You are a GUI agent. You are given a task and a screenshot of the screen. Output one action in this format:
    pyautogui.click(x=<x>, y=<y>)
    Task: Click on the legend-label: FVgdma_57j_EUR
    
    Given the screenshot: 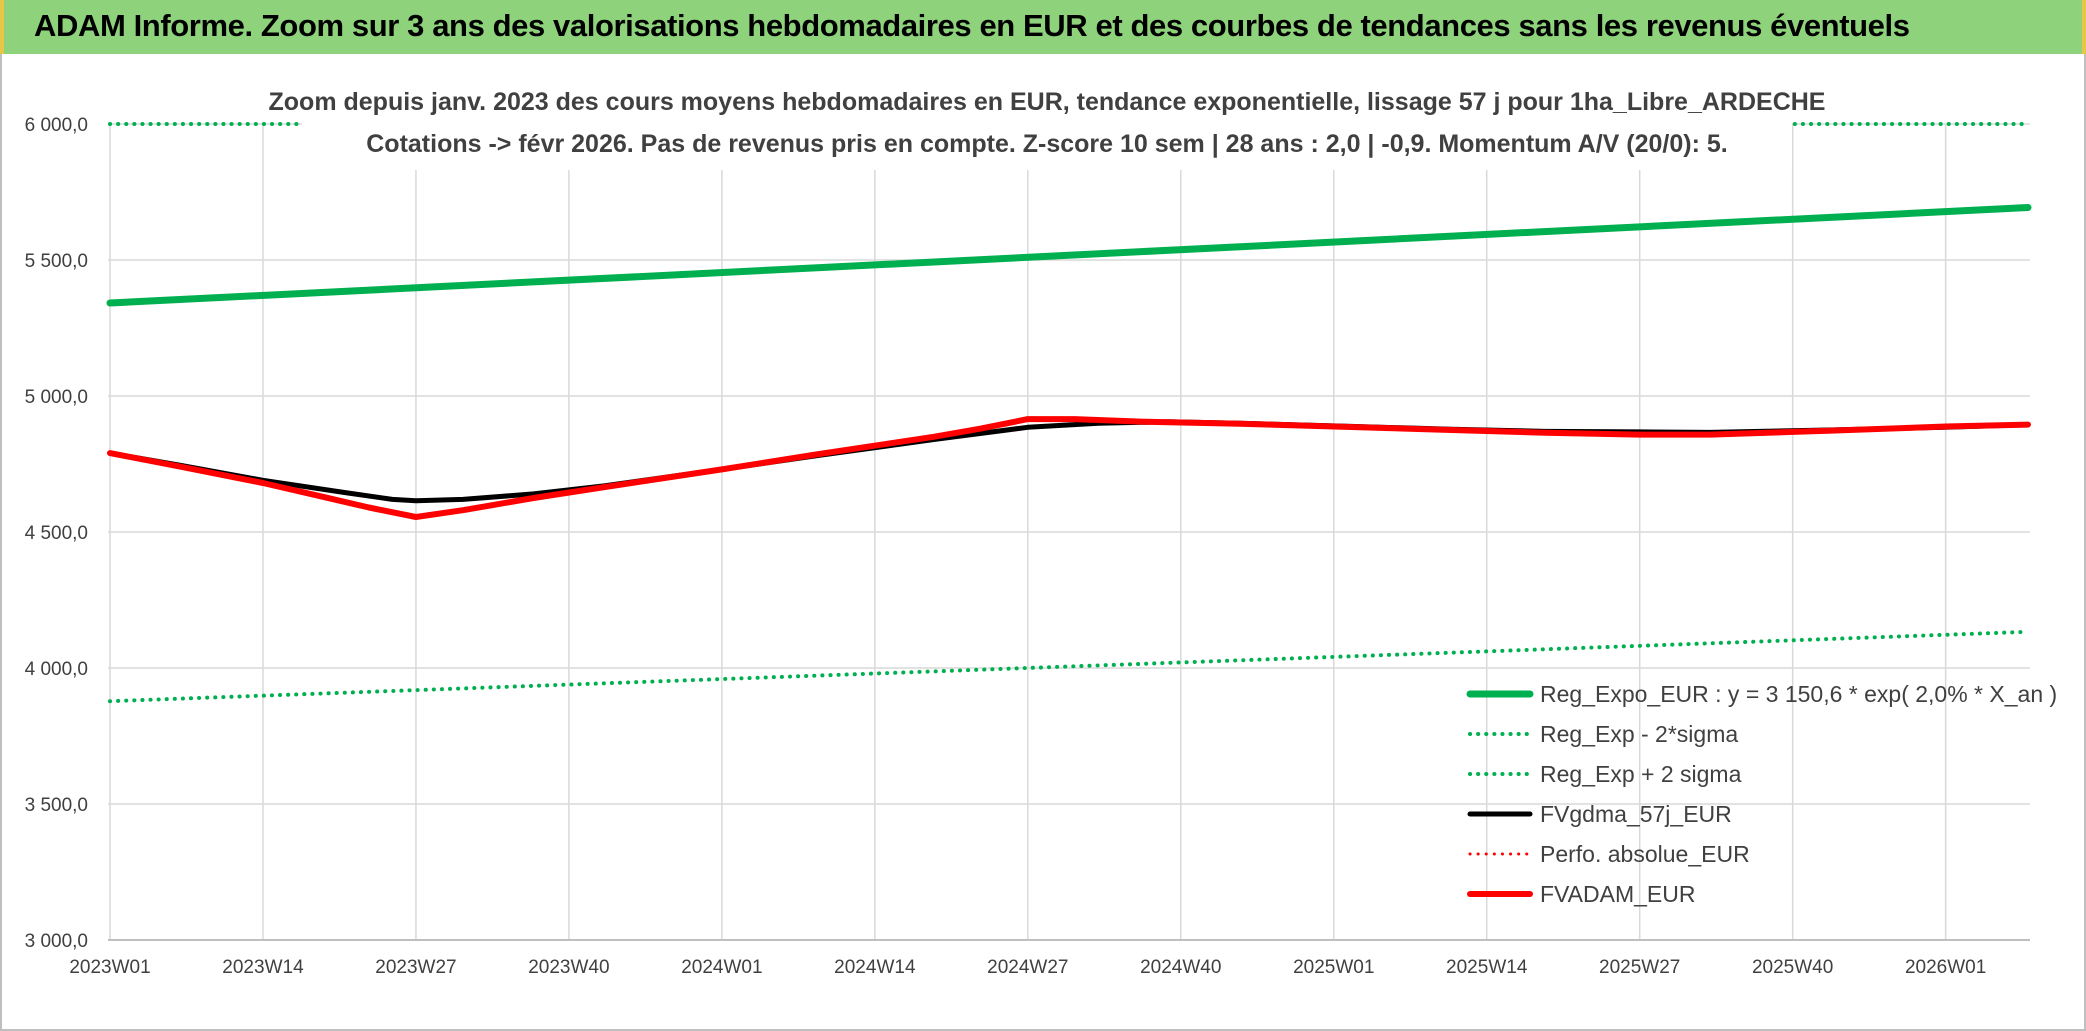 What is the action you would take?
    pyautogui.click(x=1636, y=814)
    